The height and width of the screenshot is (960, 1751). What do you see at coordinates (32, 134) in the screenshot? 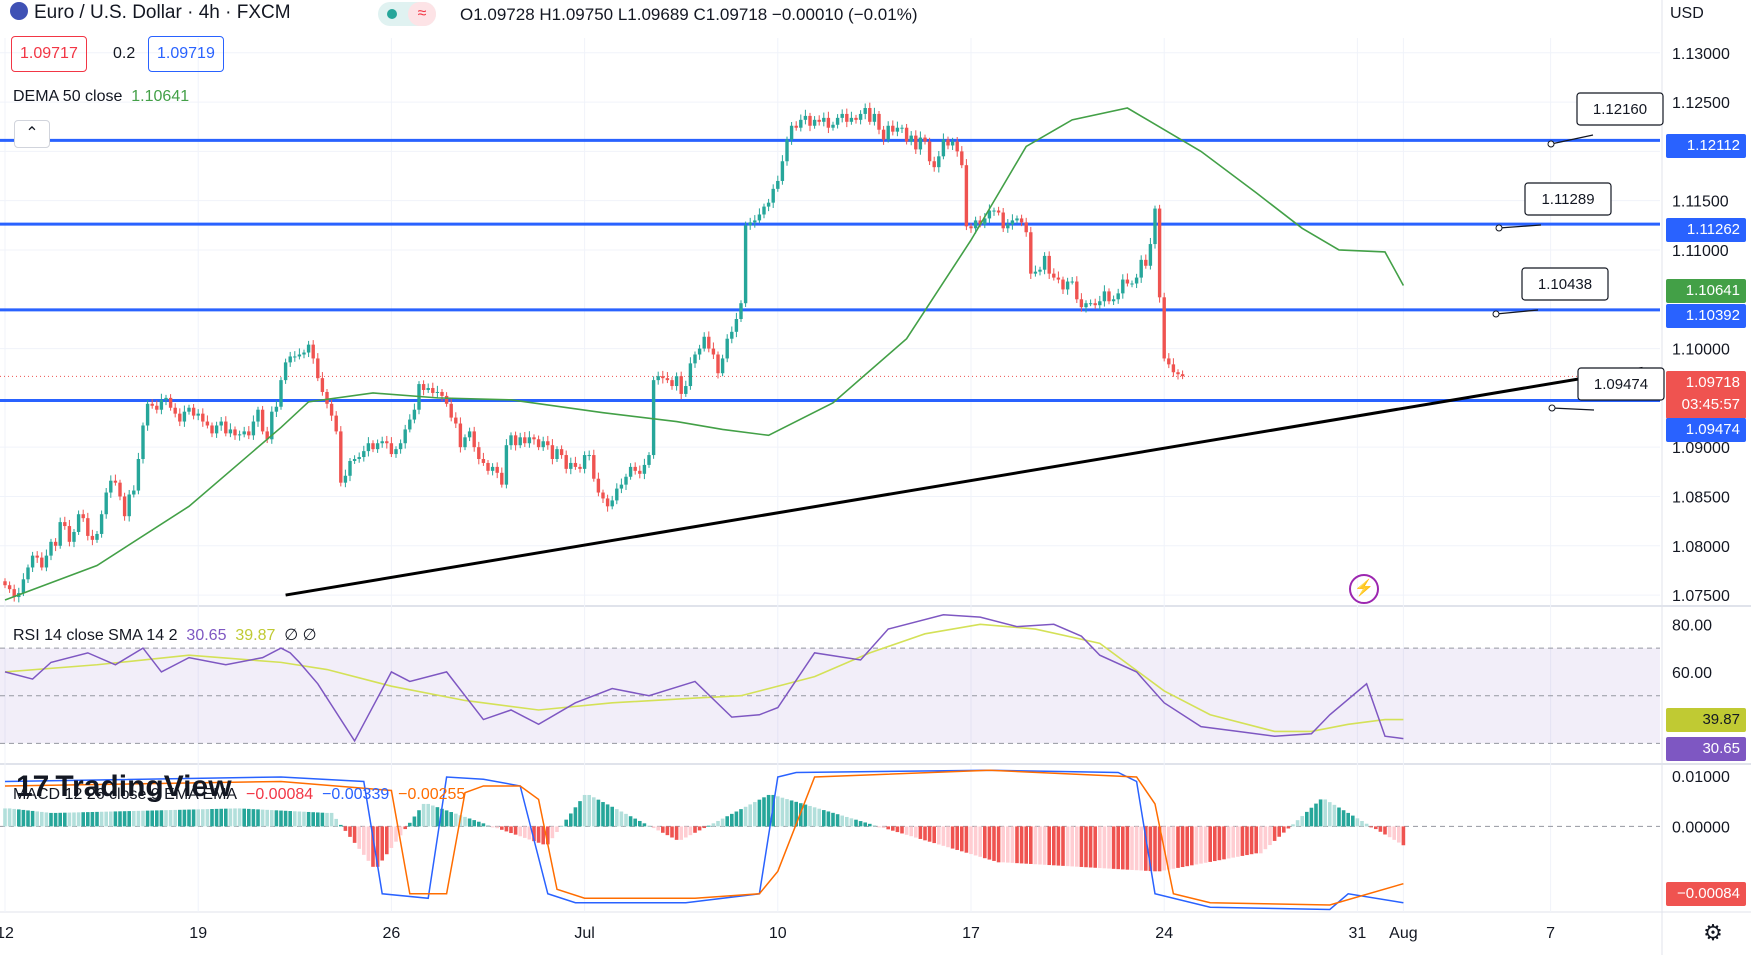
I see `collapse-indicators-button: ⌃` at bounding box center [32, 134].